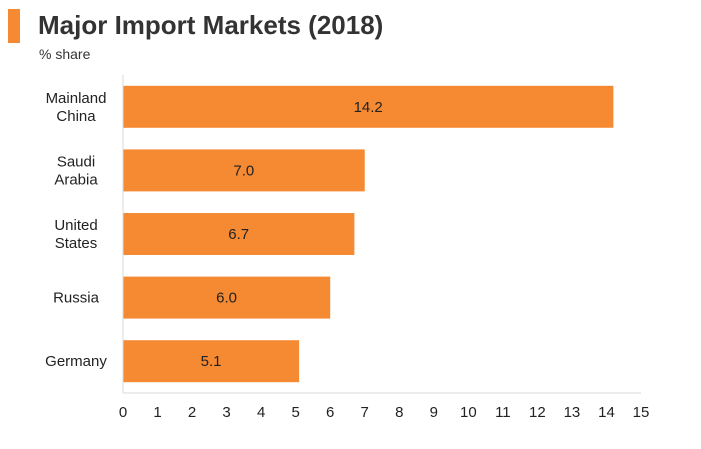 The width and height of the screenshot is (701, 449). What do you see at coordinates (226, 412) in the screenshot?
I see `x-tick-label-3: 3` at bounding box center [226, 412].